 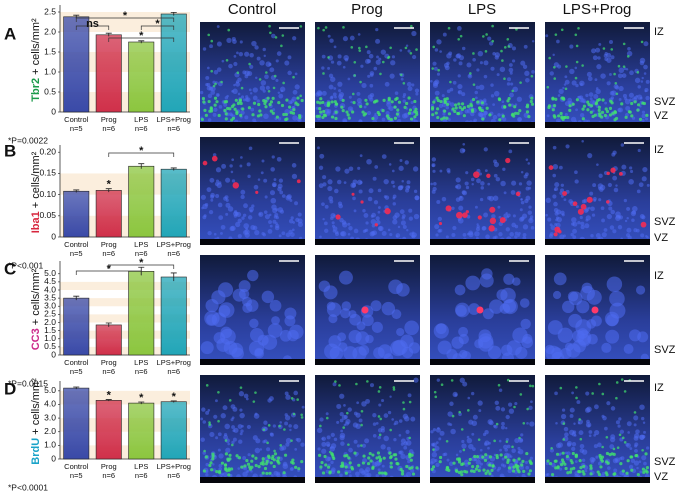 I want to click on error-bar, so click(x=141, y=166).